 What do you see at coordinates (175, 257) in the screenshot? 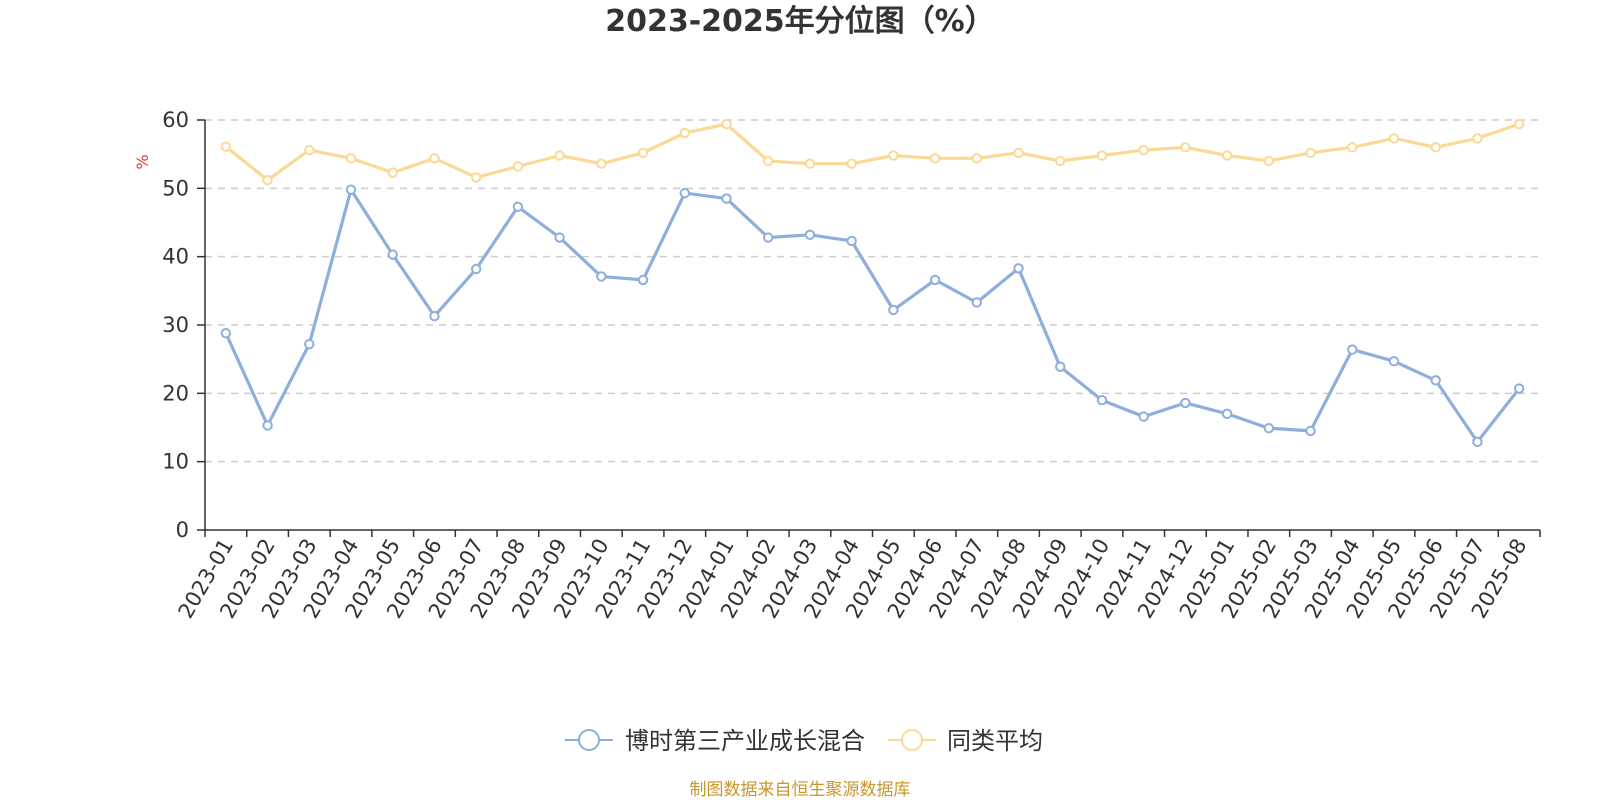
I see `y-tick-label: 40` at bounding box center [175, 257].